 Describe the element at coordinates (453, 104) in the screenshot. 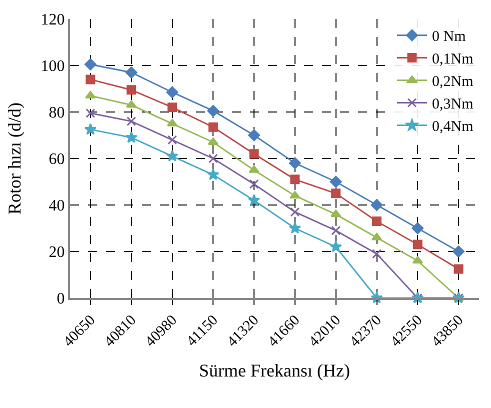

I see `legend-label: 0,3Nm` at that location.